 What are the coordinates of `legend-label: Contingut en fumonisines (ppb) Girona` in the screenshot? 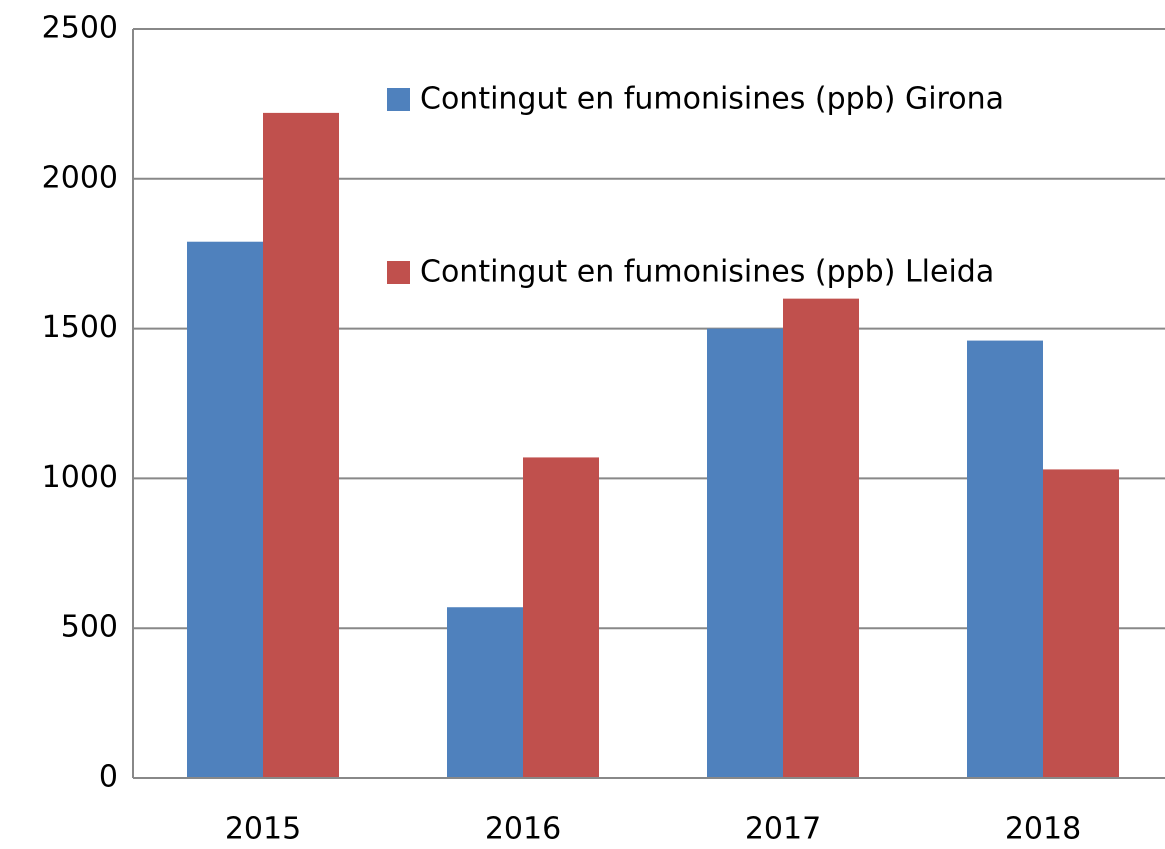 It's located at (712, 99).